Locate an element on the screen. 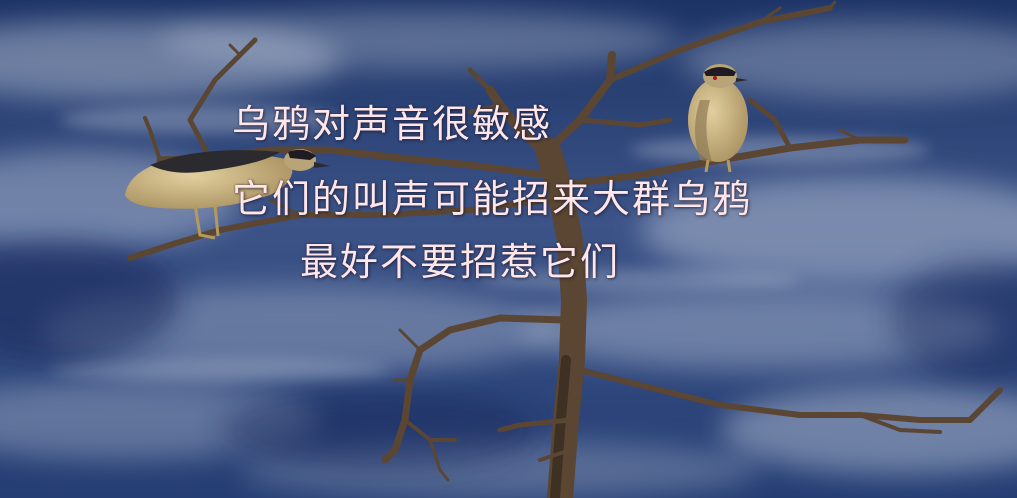  bird-left is located at coordinates (227, 194).